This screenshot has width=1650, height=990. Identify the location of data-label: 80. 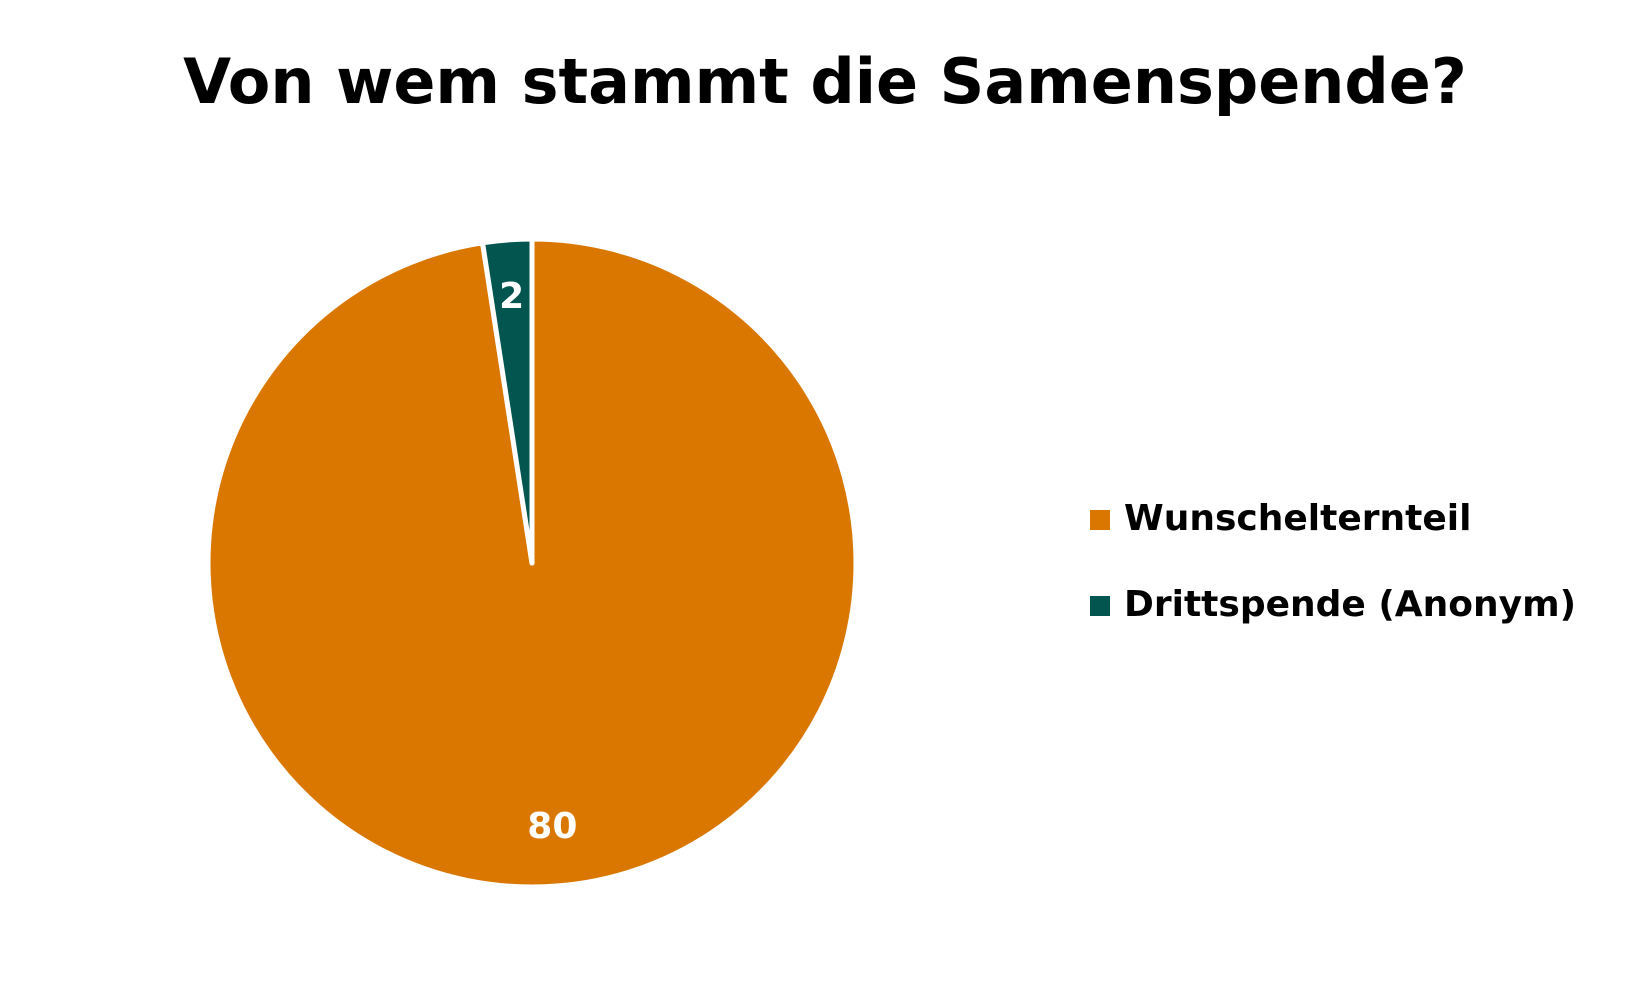
(552, 826).